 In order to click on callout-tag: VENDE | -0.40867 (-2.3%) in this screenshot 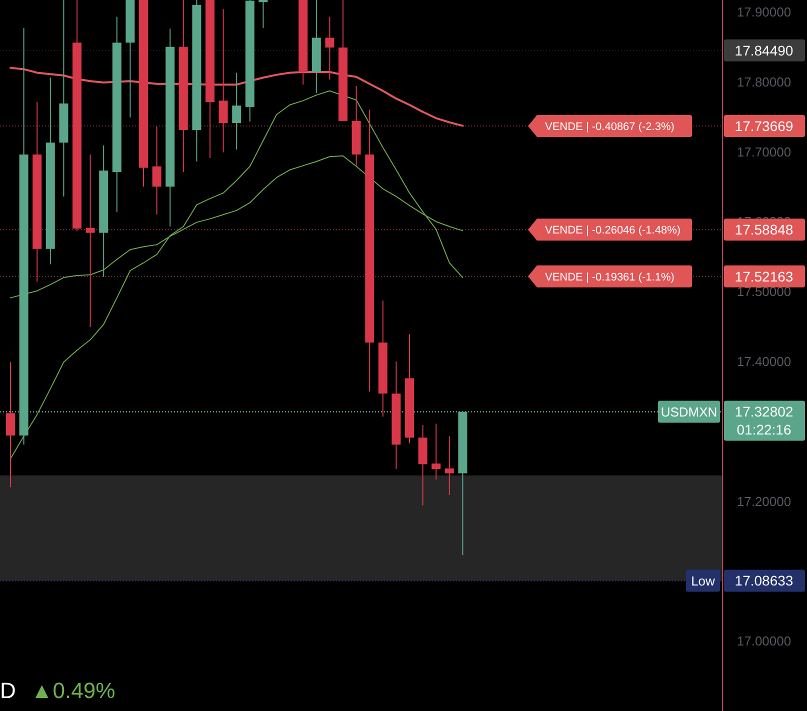, I will do `click(610, 126)`.